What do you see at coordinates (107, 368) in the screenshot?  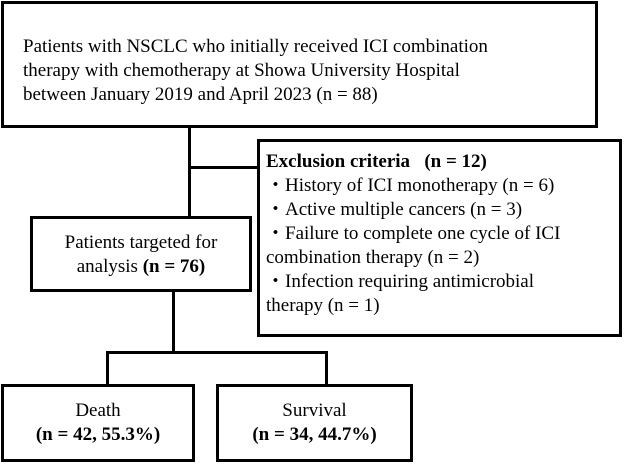 I see `connector-to-death` at bounding box center [107, 368].